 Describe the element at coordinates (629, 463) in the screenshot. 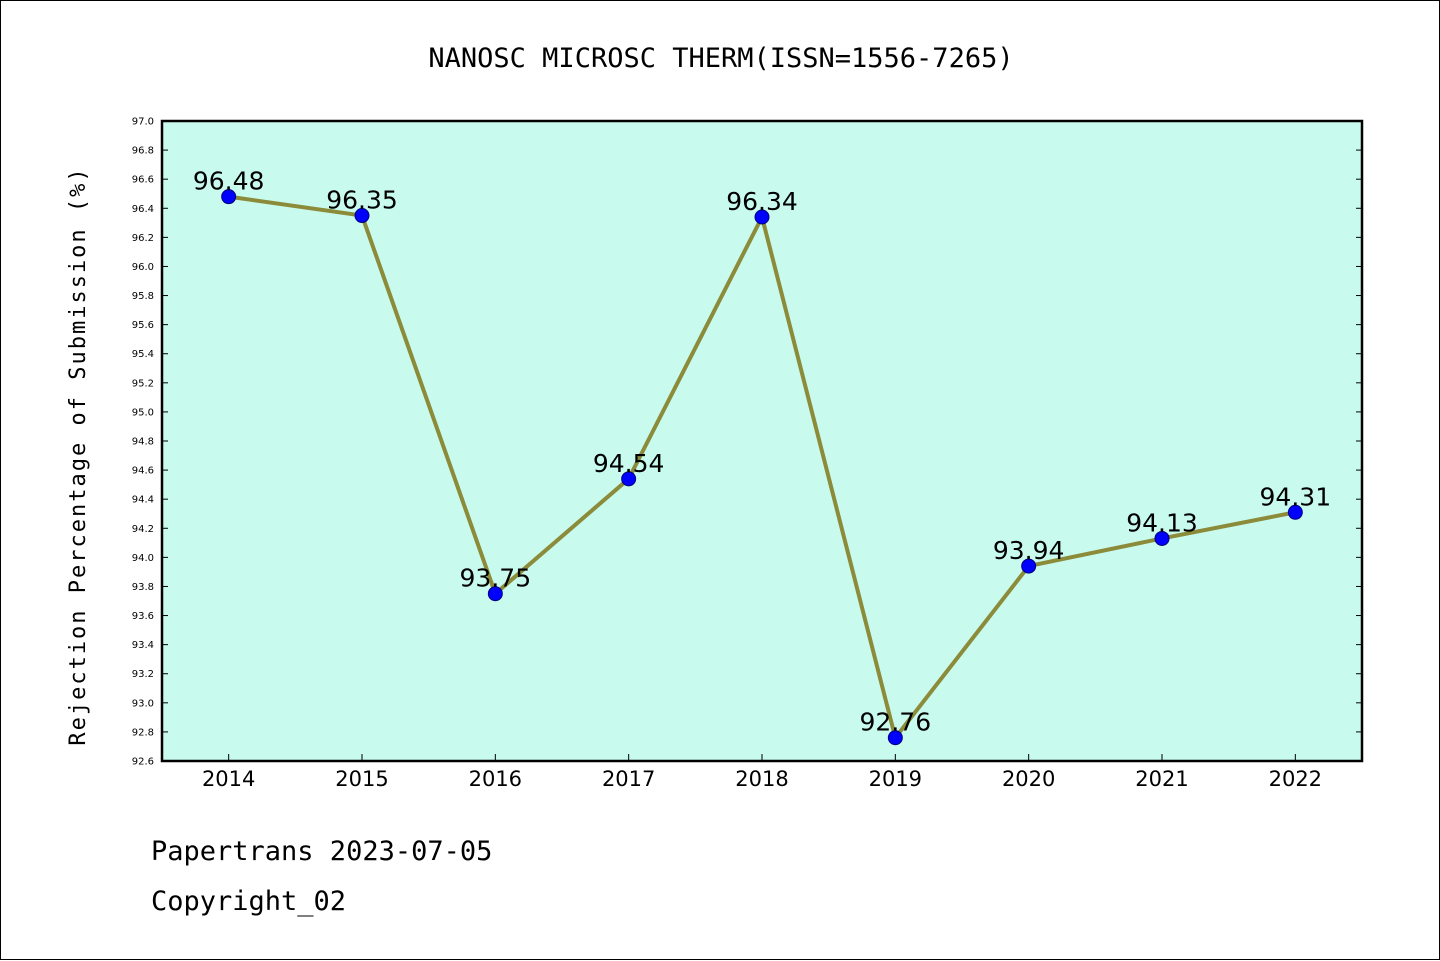

I see `data-label: 94.54` at that location.